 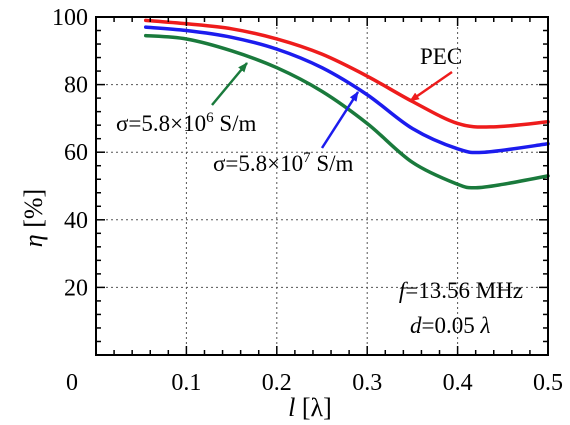 I want to click on x-tick-labels: 0 0.1 0.2 0.3 0.4 0.5, so click(x=314, y=383).